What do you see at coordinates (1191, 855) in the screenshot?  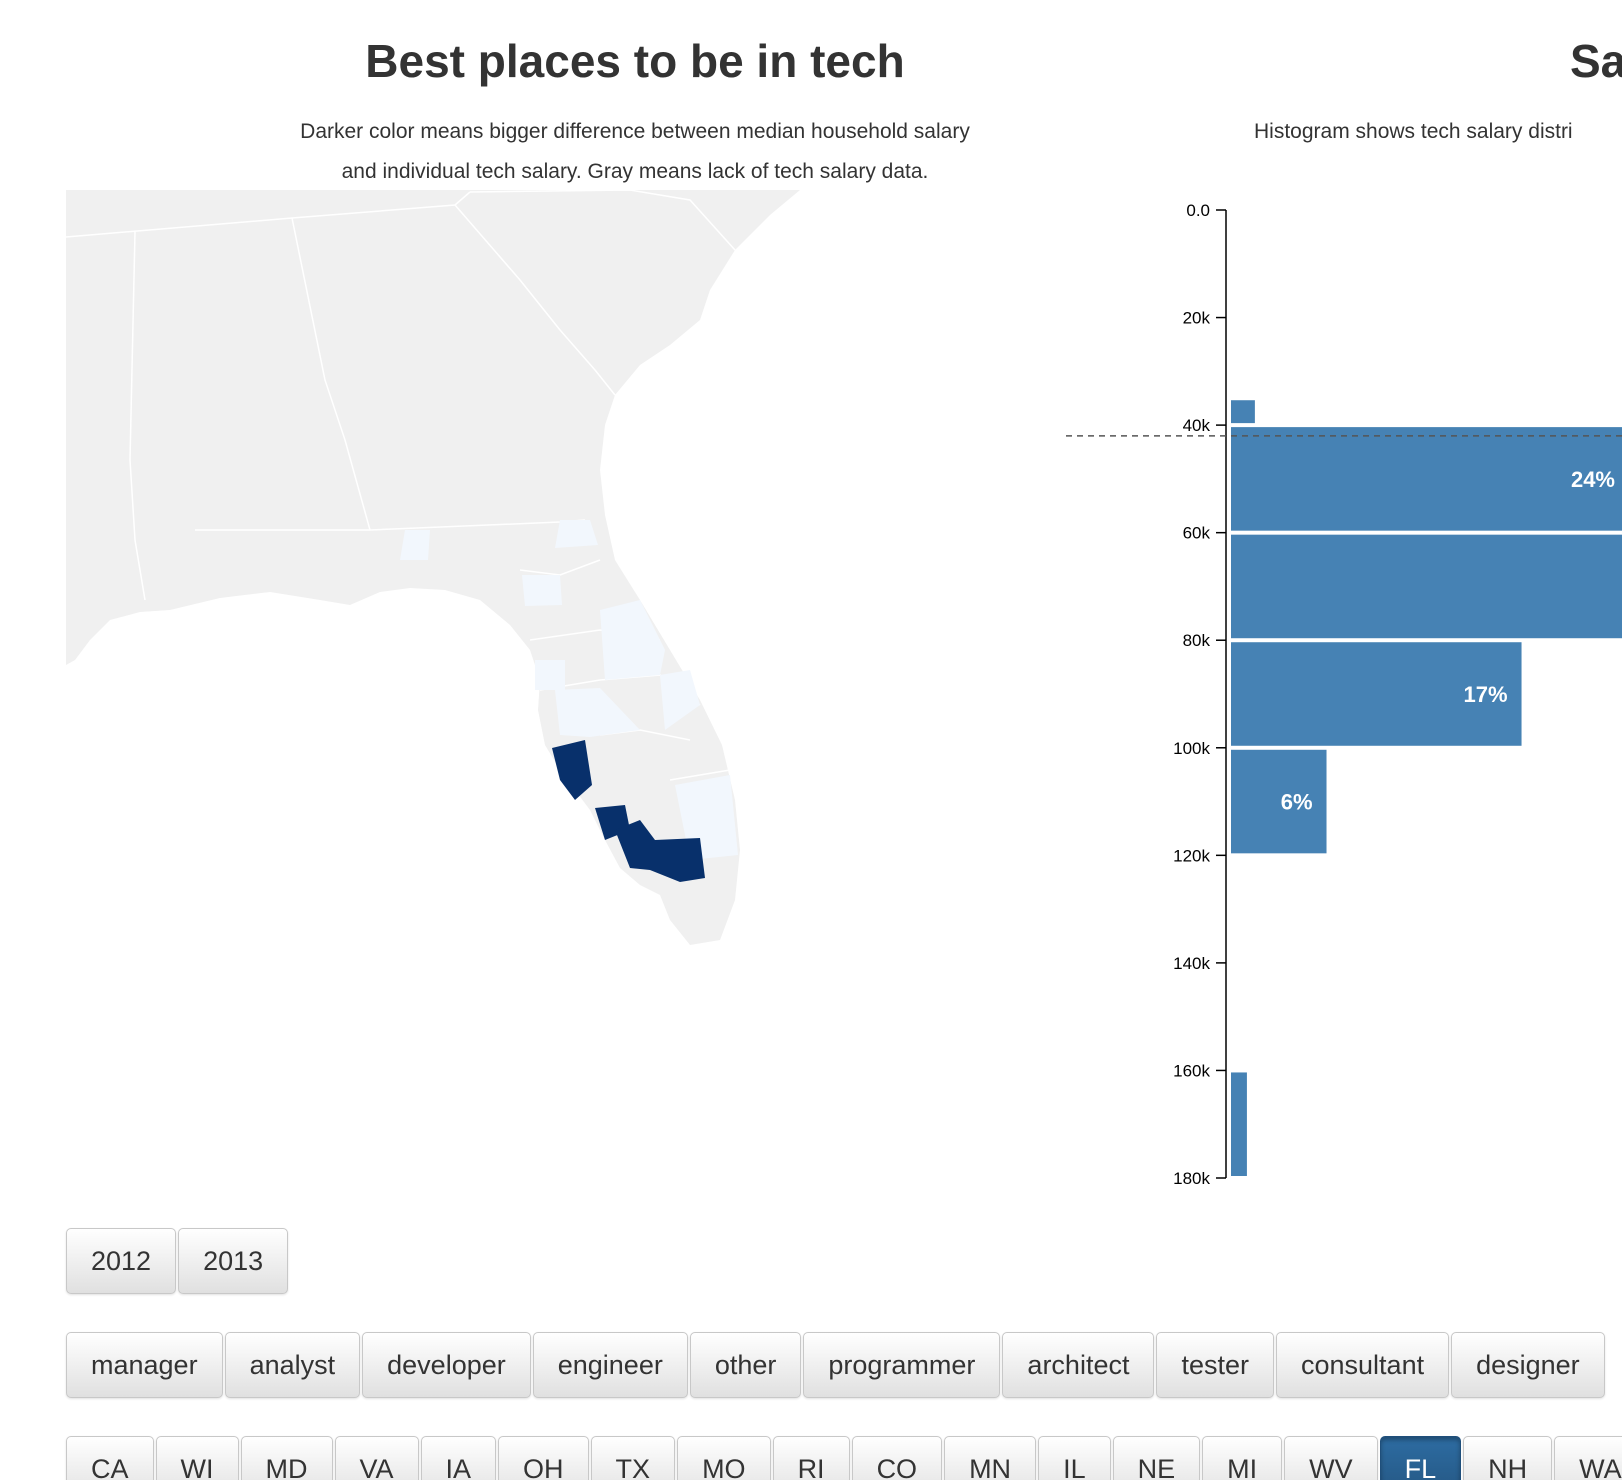 I see `axis-tick-label: 120k` at bounding box center [1191, 855].